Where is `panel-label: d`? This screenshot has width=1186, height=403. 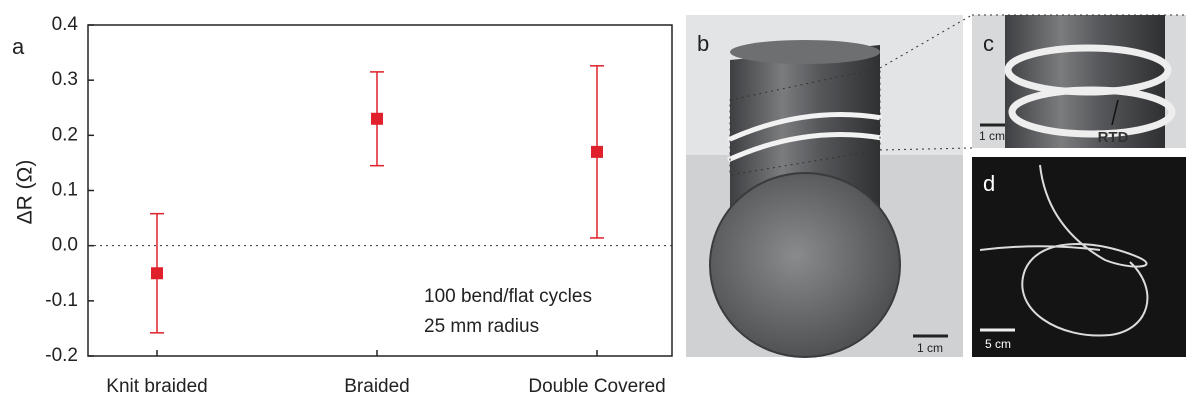 panel-label: d is located at coordinates (989, 183).